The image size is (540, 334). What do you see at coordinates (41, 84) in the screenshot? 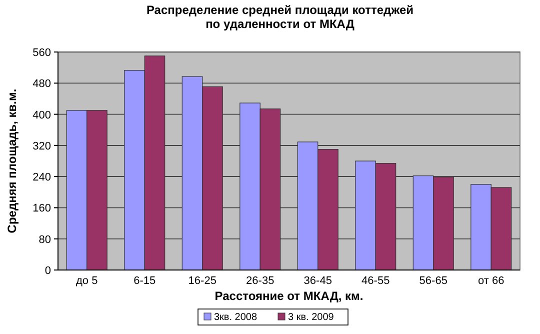
I see `y-tick-label: 480` at bounding box center [41, 84].